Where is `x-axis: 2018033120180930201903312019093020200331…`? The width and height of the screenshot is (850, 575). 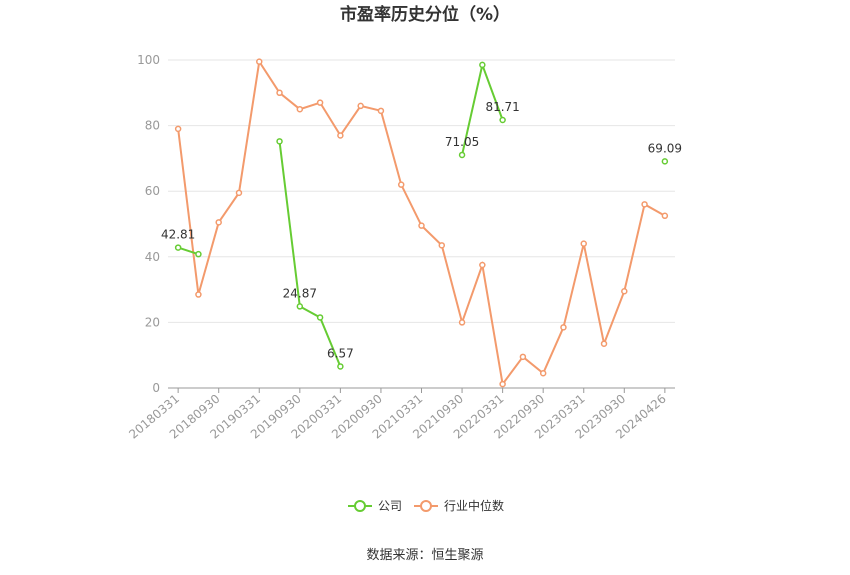
x-axis: 2018033120180930201903312019093020200331… is located at coordinates (400, 414).